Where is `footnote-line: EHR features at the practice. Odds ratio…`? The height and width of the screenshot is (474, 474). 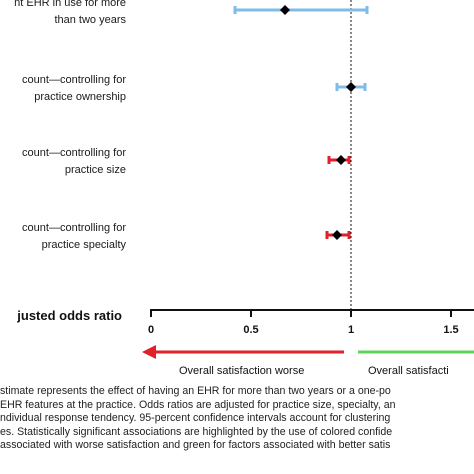
footnote-line: EHR features at the practice. Odds ratio… is located at coordinates (198, 404).